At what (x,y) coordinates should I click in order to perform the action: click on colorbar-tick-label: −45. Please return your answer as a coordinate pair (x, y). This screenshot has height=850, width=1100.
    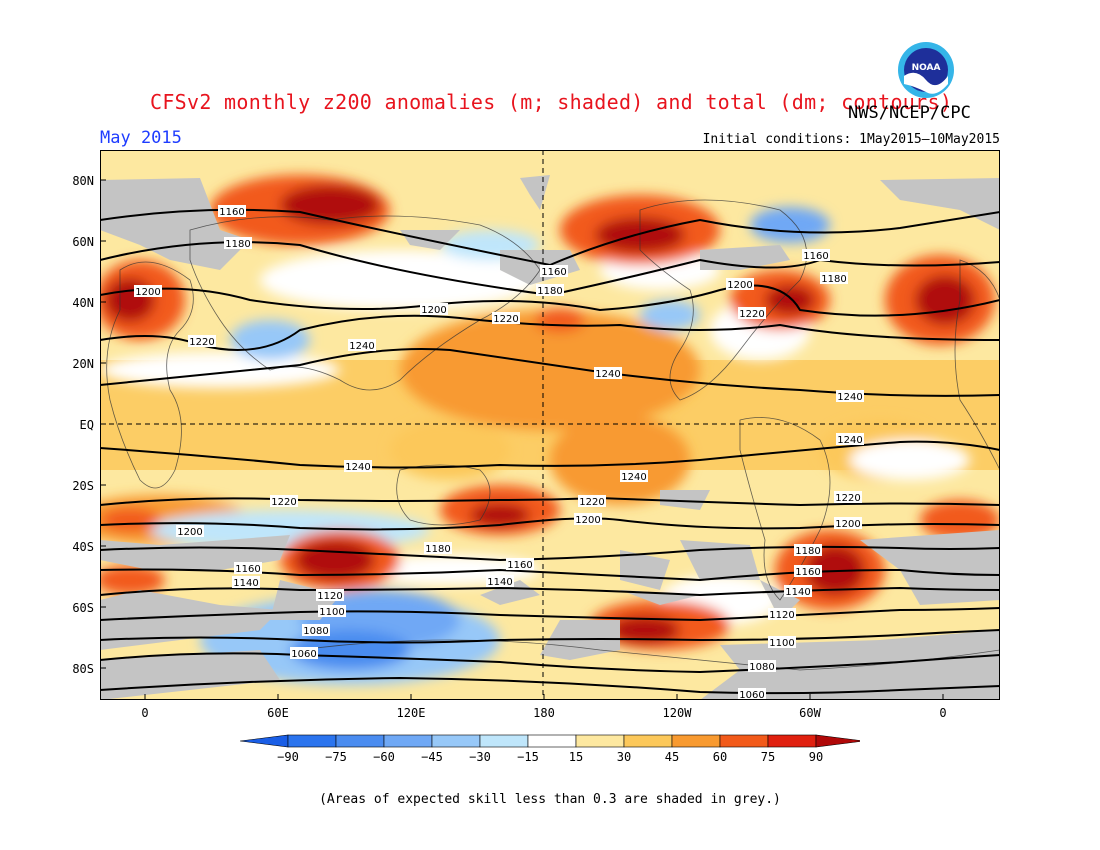
    Looking at the image, I should click on (432, 756).